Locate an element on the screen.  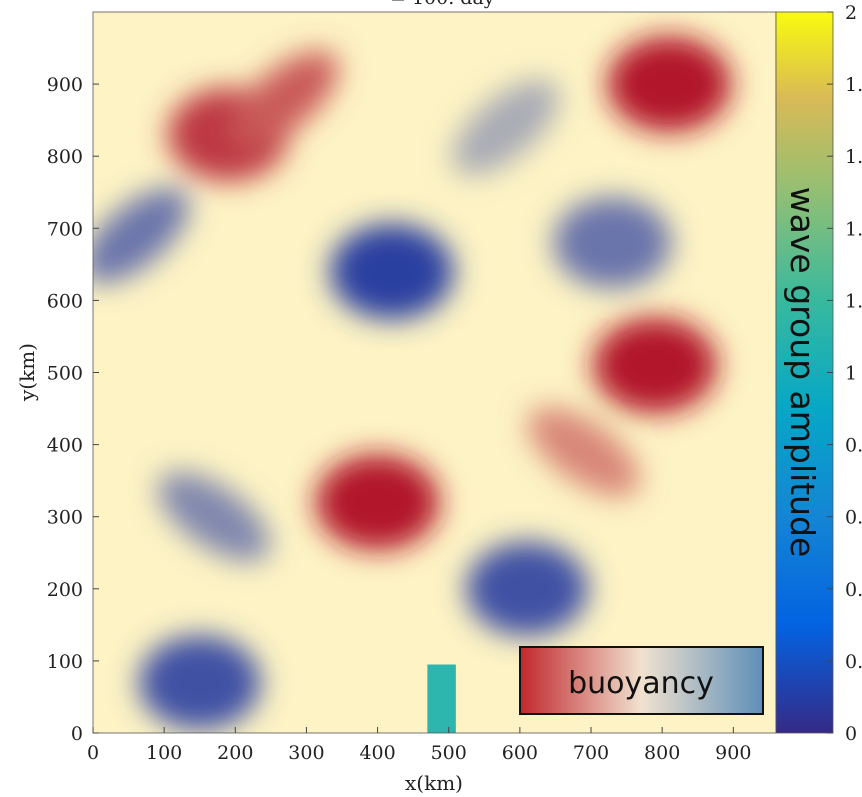
colorbar-label: wave group amplitude is located at coordinates (802, 372).